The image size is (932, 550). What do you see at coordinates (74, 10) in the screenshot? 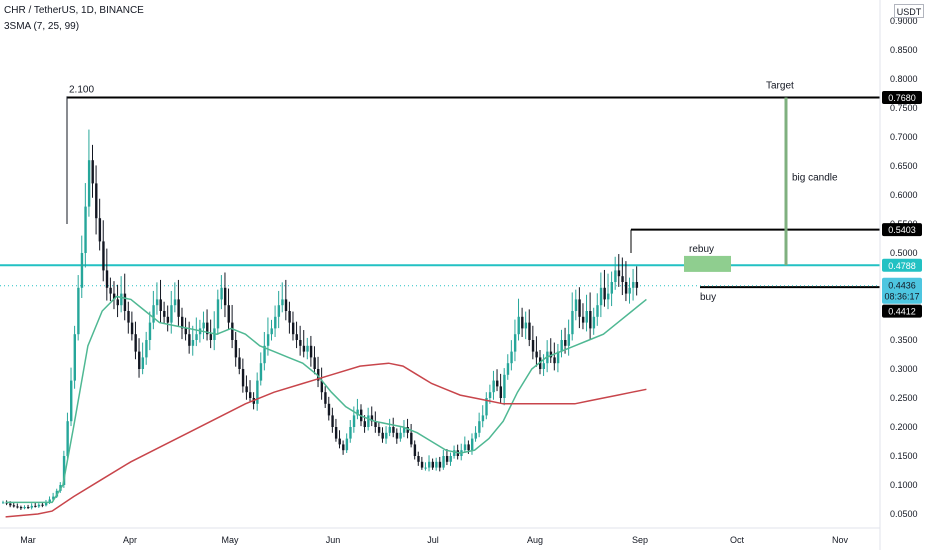
I see `symbol-title: CHR / TetherUS, 1D, BINANCE` at bounding box center [74, 10].